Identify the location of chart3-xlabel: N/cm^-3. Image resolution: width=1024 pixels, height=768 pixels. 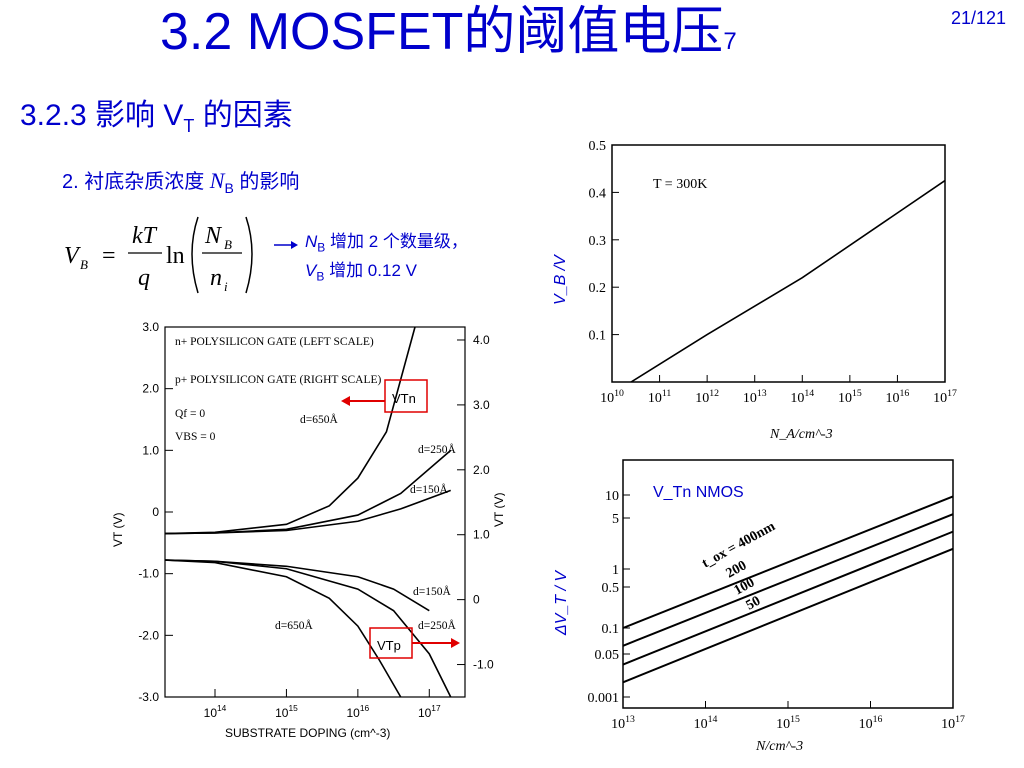
(779, 746).